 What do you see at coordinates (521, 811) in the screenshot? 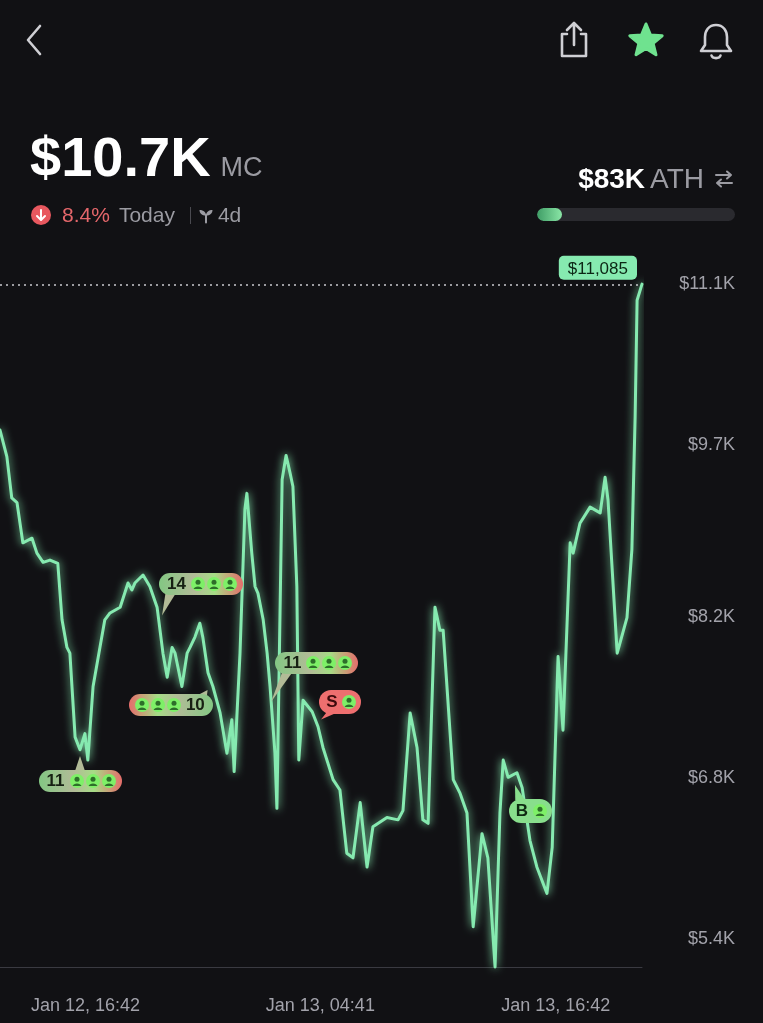
I see `annotation: B` at bounding box center [521, 811].